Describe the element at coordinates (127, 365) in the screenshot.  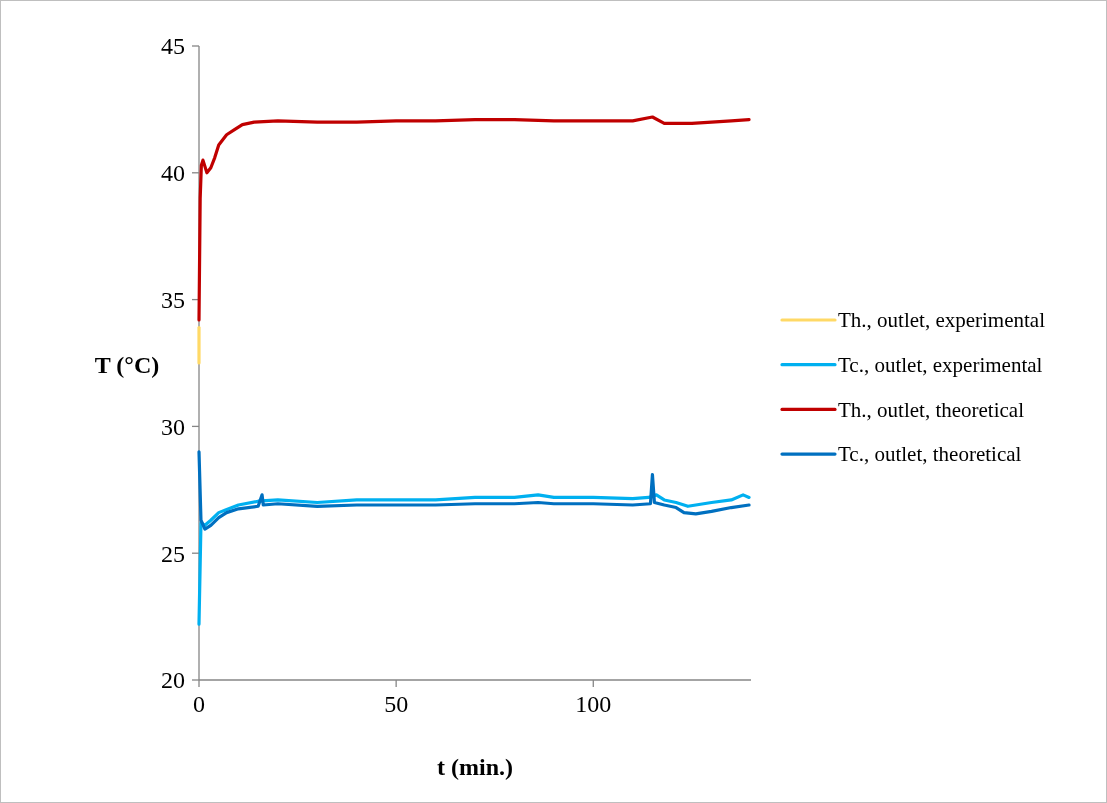
I see `y-axis-title: T (°C)` at that location.